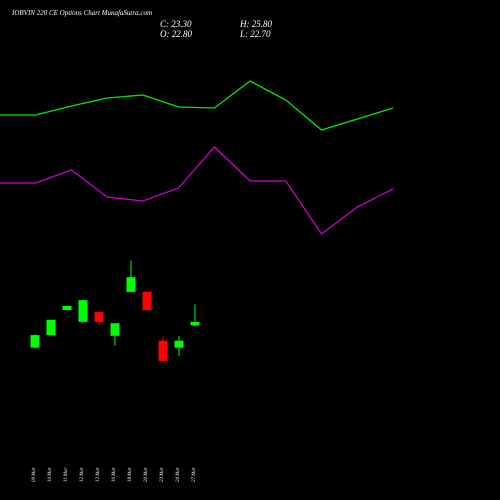 This screenshot has width=500, height=500. I want to click on x-tick-label: 11 Mar, so click(66, 474).